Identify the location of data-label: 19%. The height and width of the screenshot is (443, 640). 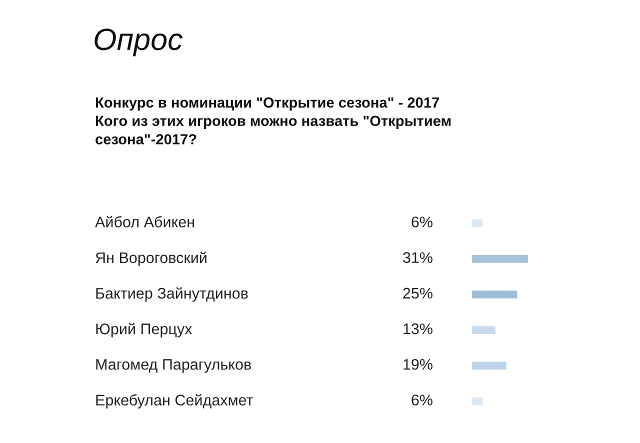
(418, 364).